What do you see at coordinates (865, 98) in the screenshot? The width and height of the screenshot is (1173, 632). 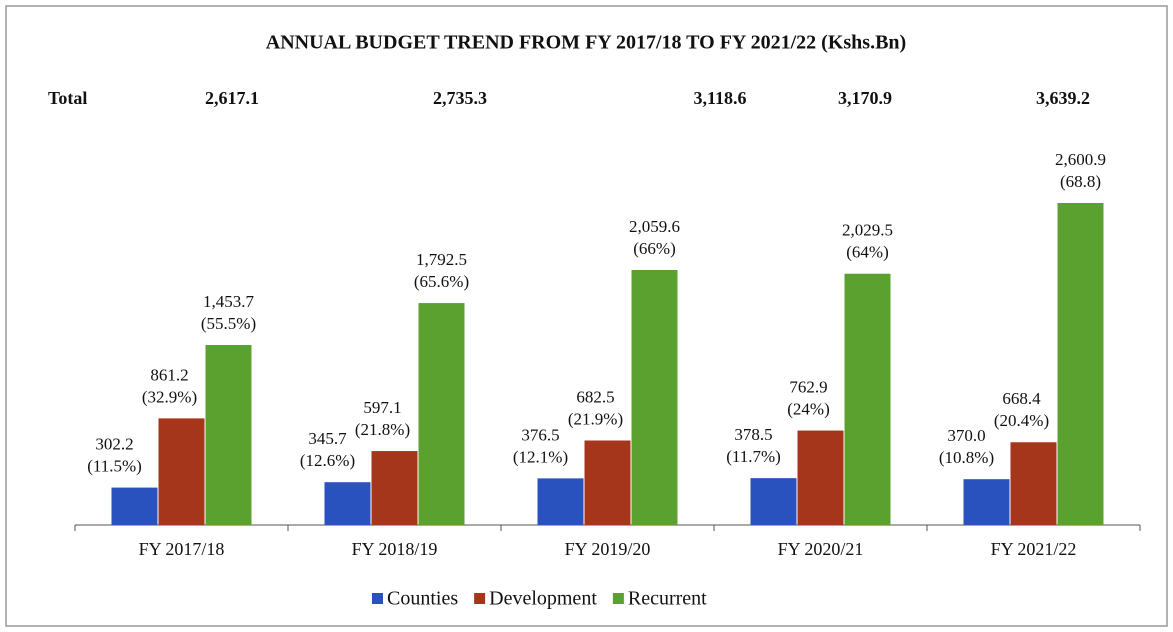 I see `total-label: 3,170.9` at bounding box center [865, 98].